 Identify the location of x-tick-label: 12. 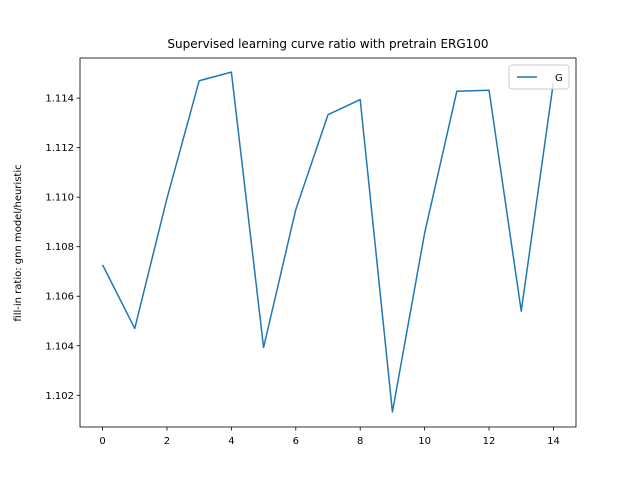
(489, 441).